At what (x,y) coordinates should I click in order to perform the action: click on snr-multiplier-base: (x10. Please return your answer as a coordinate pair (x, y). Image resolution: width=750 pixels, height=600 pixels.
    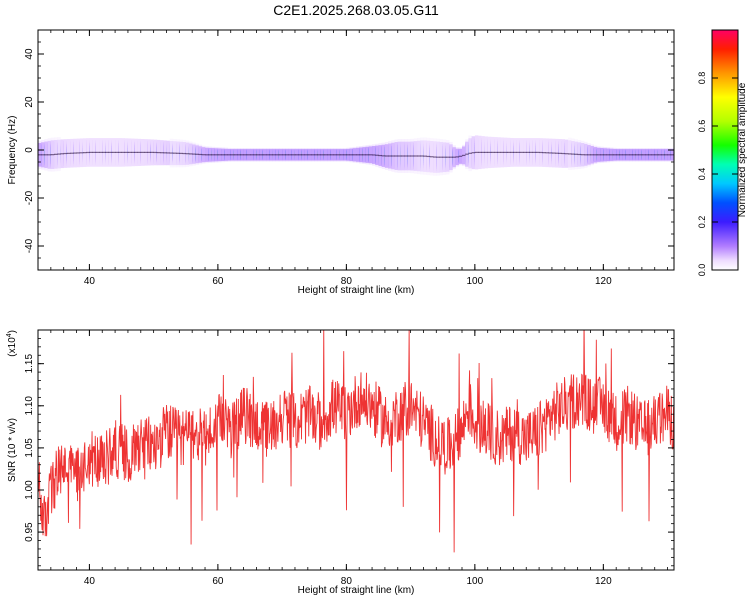
    Looking at the image, I should click on (12, 347).